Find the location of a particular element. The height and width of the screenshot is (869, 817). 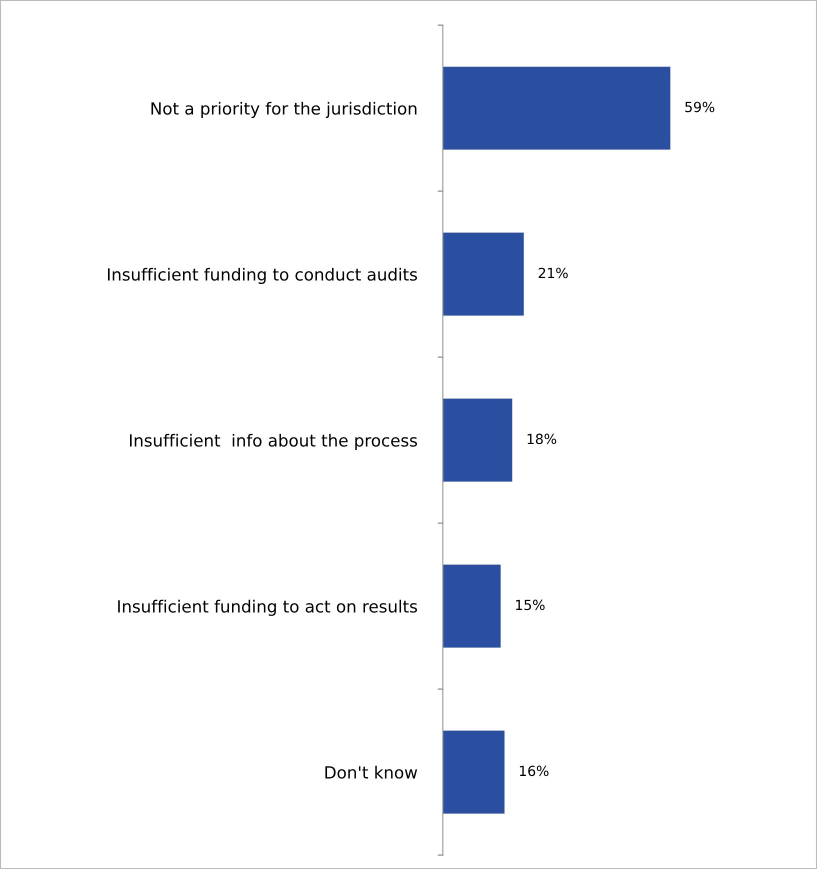

data-label: 59% is located at coordinates (699, 107).